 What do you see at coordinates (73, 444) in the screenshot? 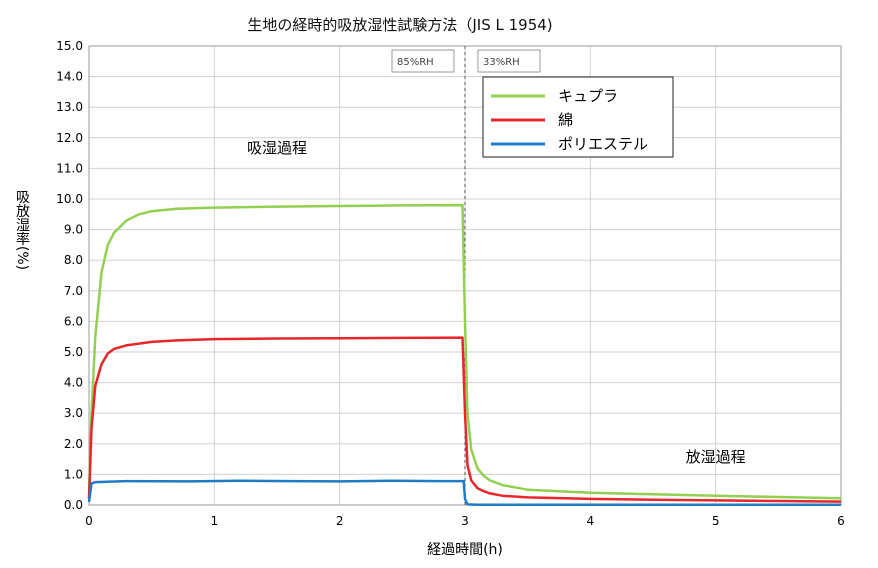
I see `y-tick-label: 2.0` at bounding box center [73, 444].